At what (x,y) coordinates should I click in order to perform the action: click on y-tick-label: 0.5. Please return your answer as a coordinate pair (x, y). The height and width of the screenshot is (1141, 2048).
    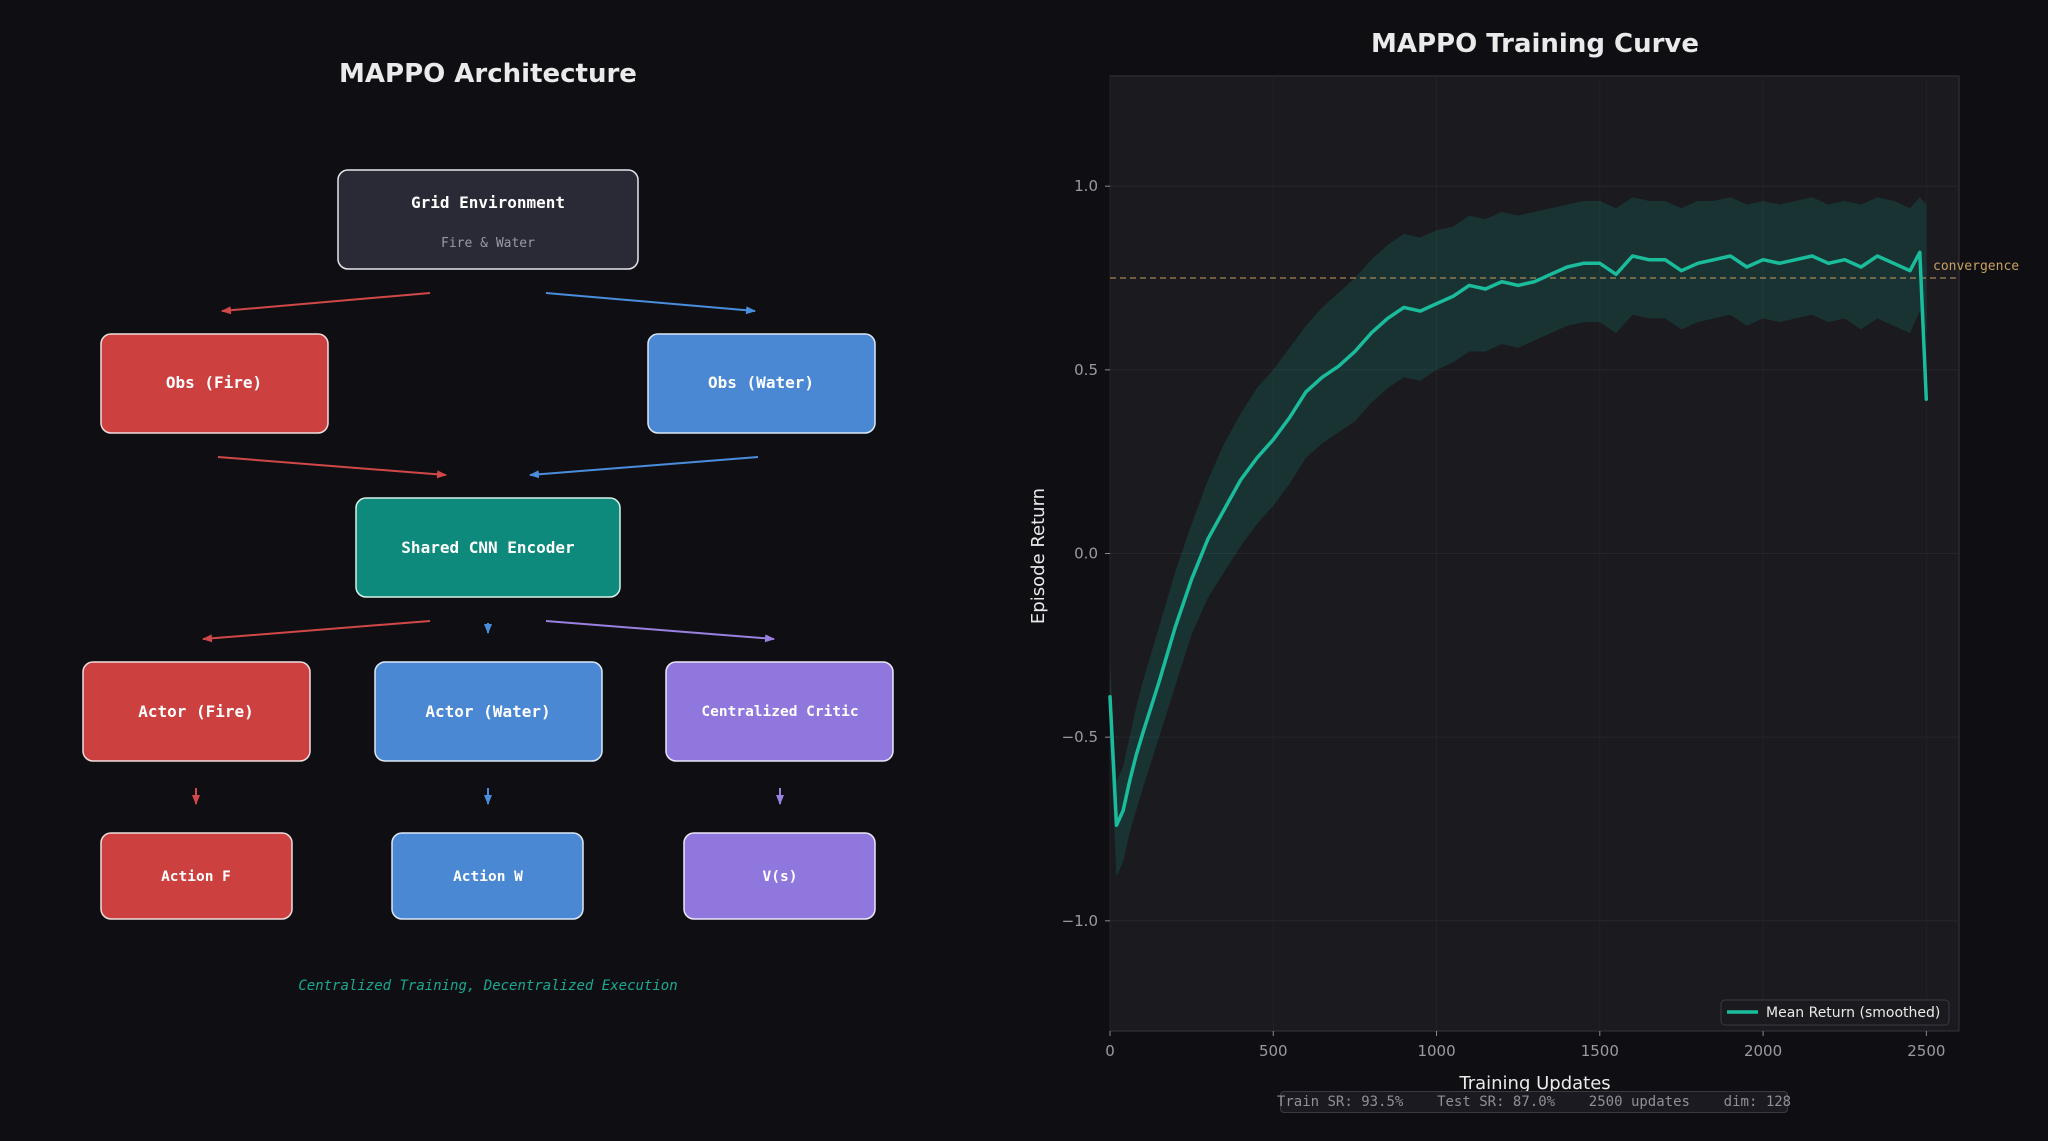
    Looking at the image, I should click on (1086, 370).